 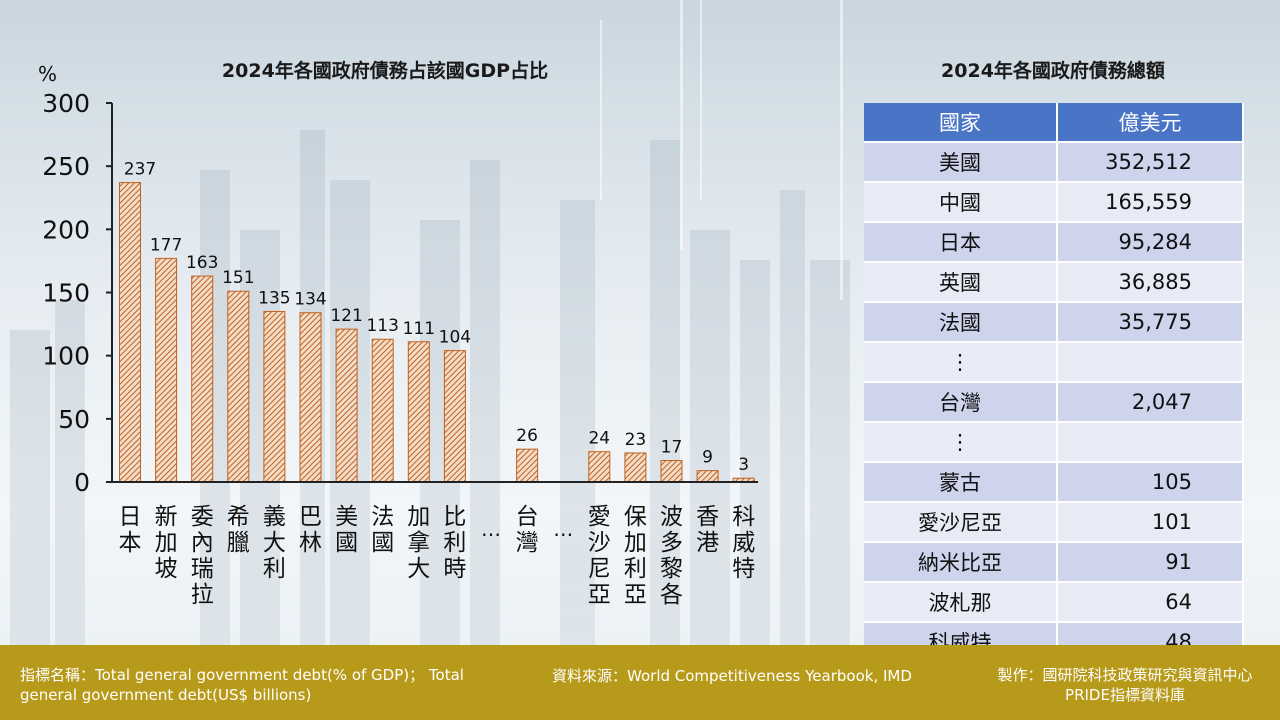 I want to click on cell-amount: 35,775, so click(x=1150, y=322).